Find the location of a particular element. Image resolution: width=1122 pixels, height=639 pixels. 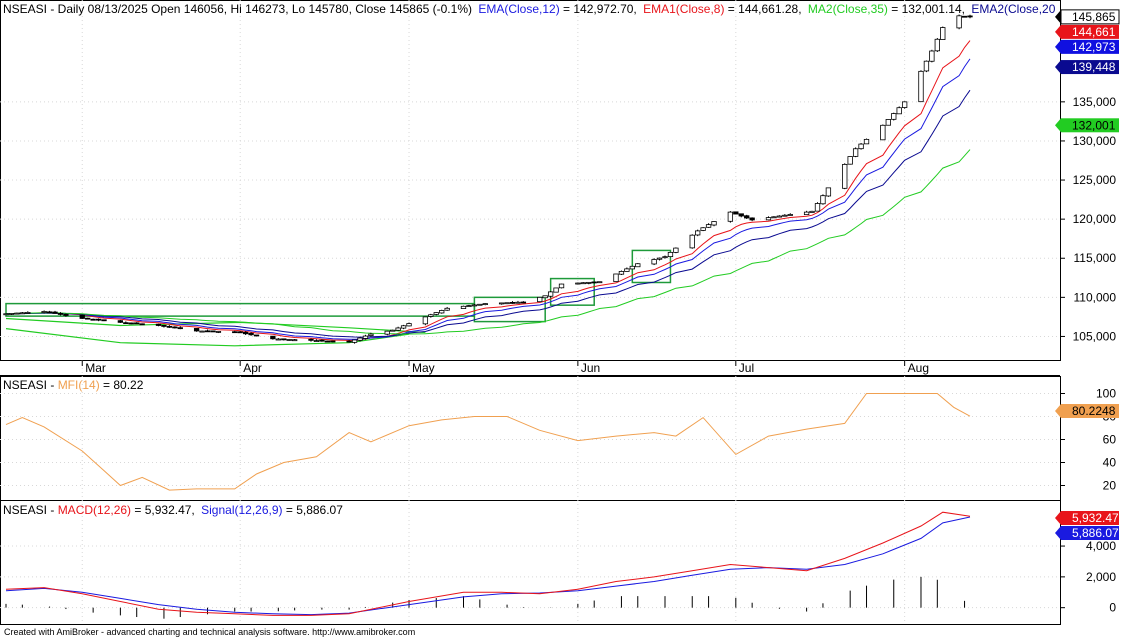

macd-last-labels: 5,932.47 5,886.07 is located at coordinates (1087, 525).